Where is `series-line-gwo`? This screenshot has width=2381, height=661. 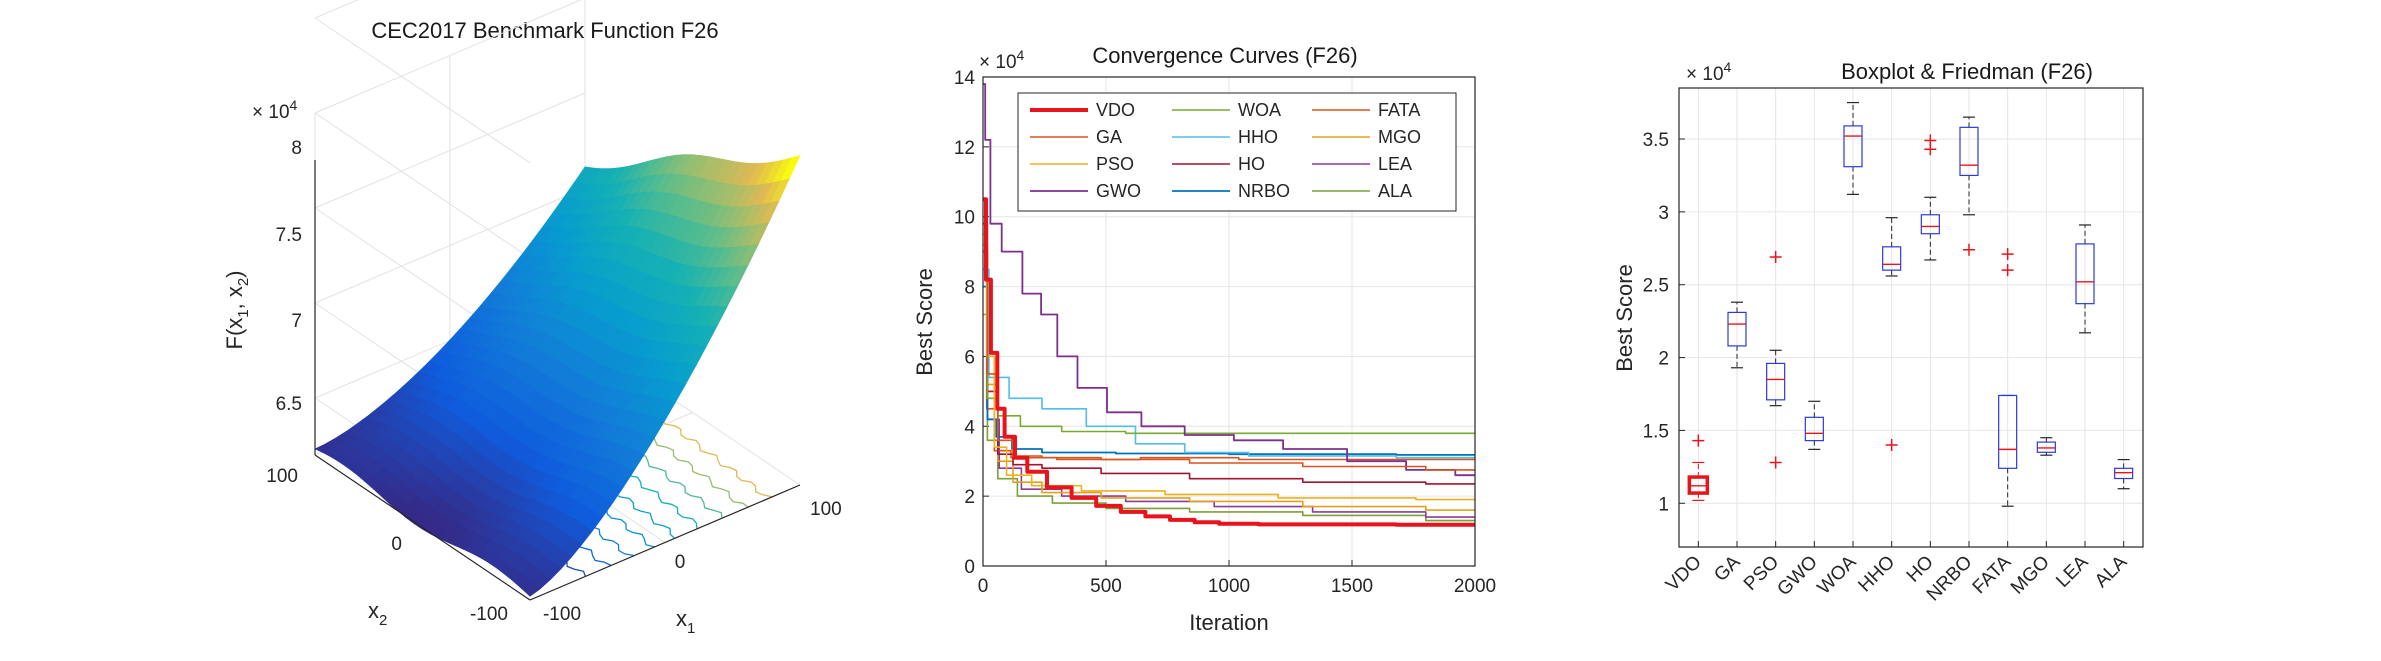 series-line-gwo is located at coordinates (1229, 280).